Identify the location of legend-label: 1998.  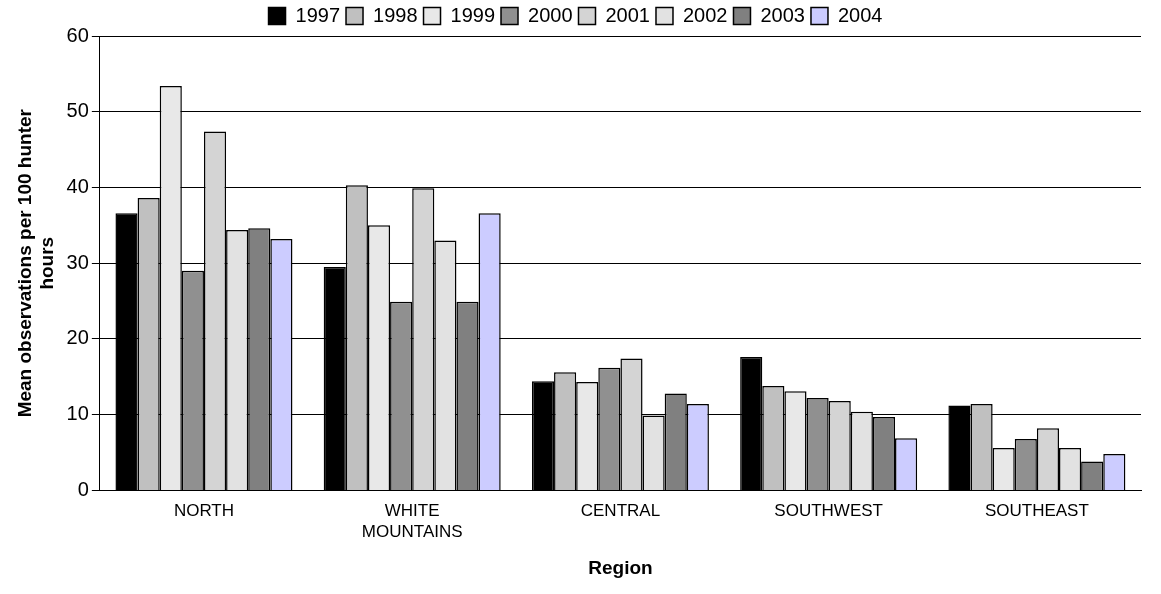
(395, 14).